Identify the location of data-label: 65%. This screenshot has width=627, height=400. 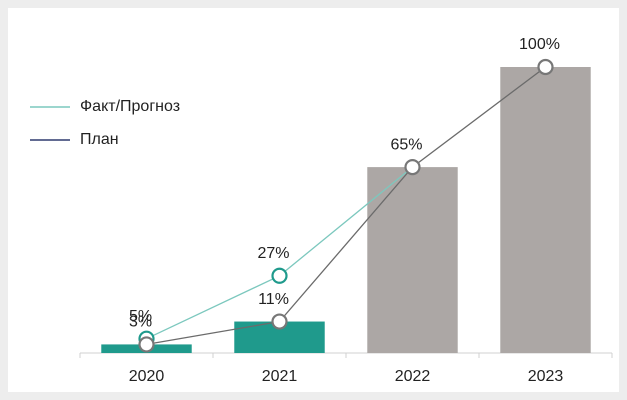
(406, 144).